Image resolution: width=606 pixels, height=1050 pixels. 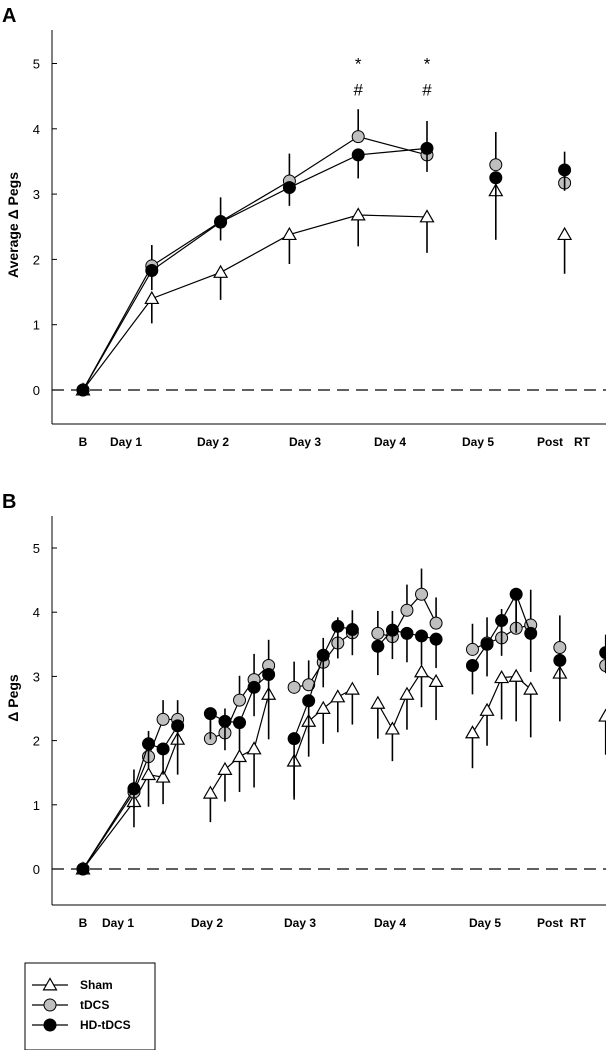 What do you see at coordinates (45, 227) in the screenshot?
I see `panel-a-y-ticks: 0 1 2 3 4 5` at bounding box center [45, 227].